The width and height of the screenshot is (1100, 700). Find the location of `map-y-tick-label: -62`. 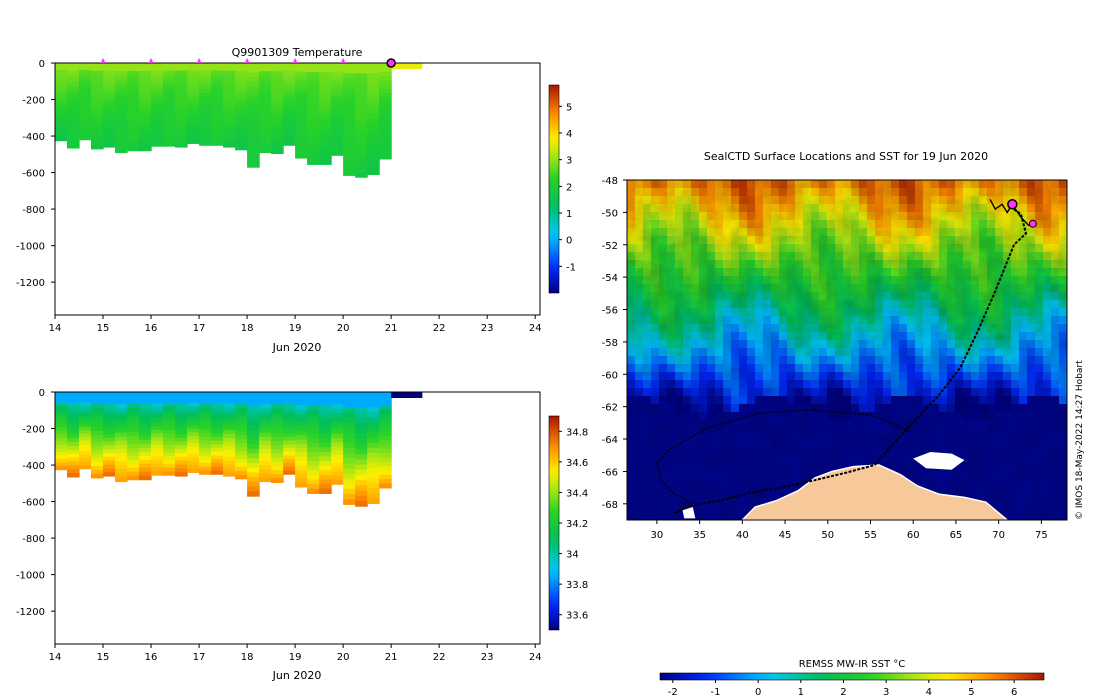

map-y-tick-label: -62 is located at coordinates (610, 408).